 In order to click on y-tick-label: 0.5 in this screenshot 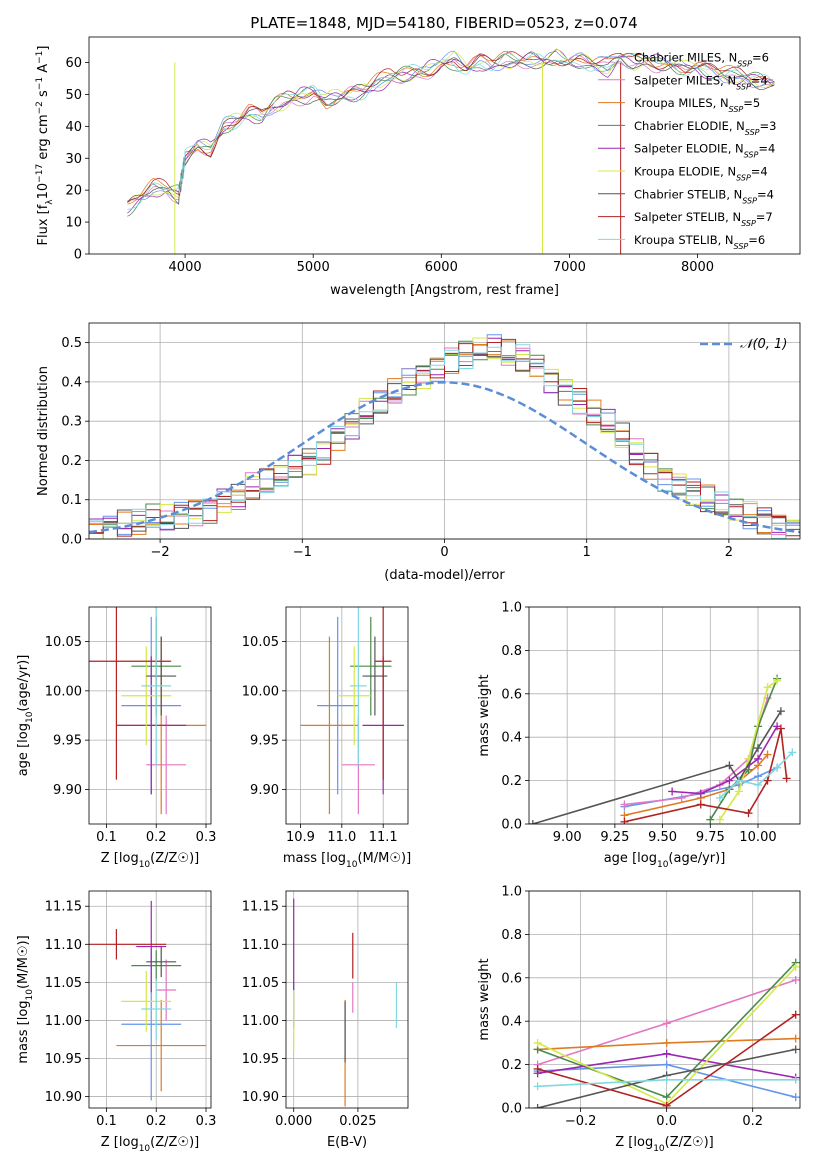, I will do `click(71, 343)`.